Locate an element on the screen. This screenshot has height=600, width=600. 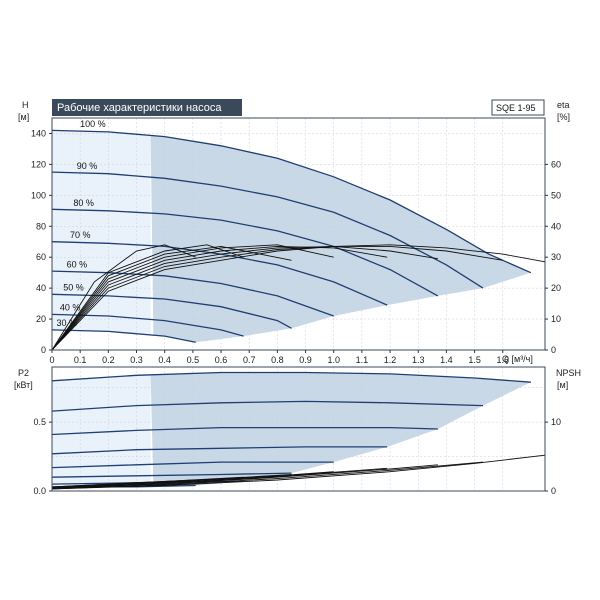
x-tick-label: 0.4 is located at coordinates (164, 360).